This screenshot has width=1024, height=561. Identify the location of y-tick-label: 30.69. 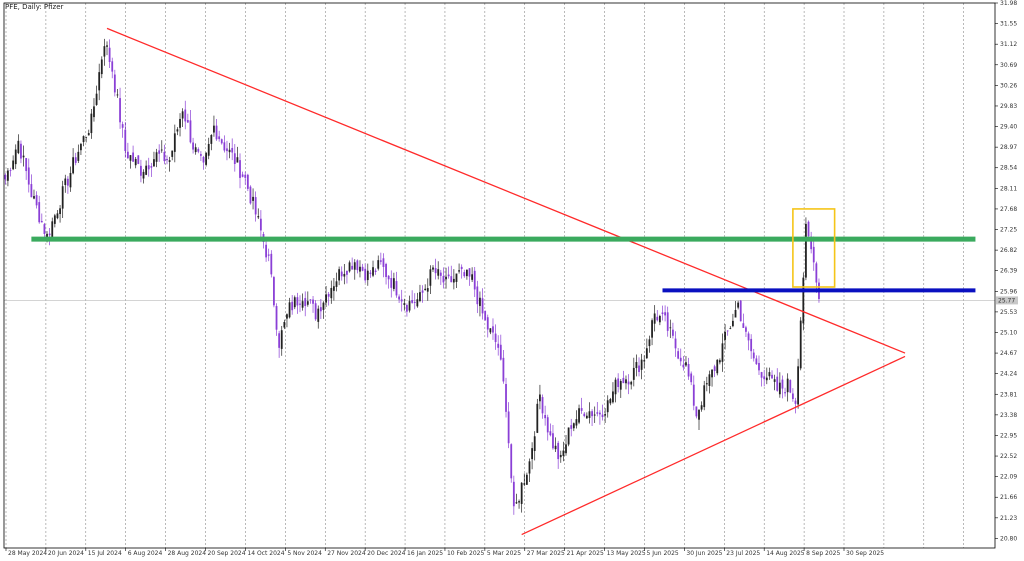
(1008, 65).